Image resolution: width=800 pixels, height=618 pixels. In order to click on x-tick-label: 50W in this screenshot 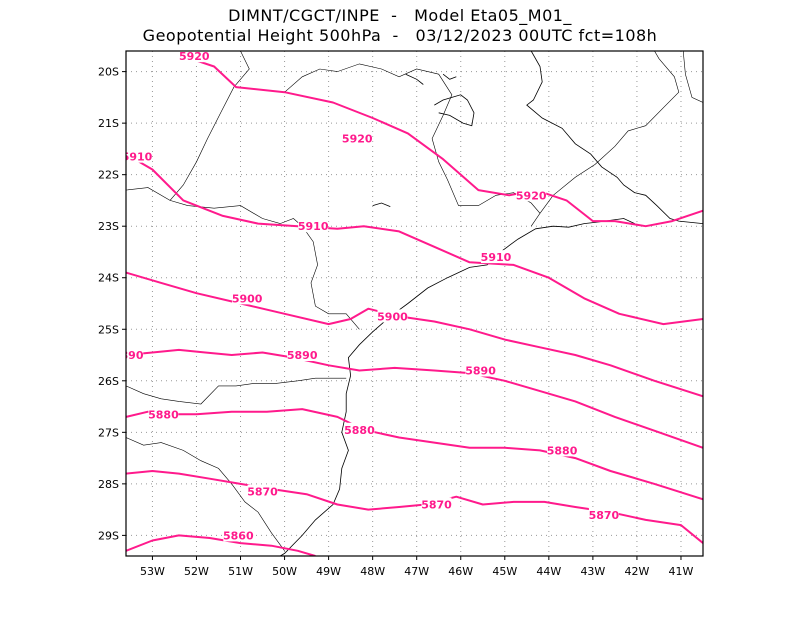, I will do `click(284, 571)`.